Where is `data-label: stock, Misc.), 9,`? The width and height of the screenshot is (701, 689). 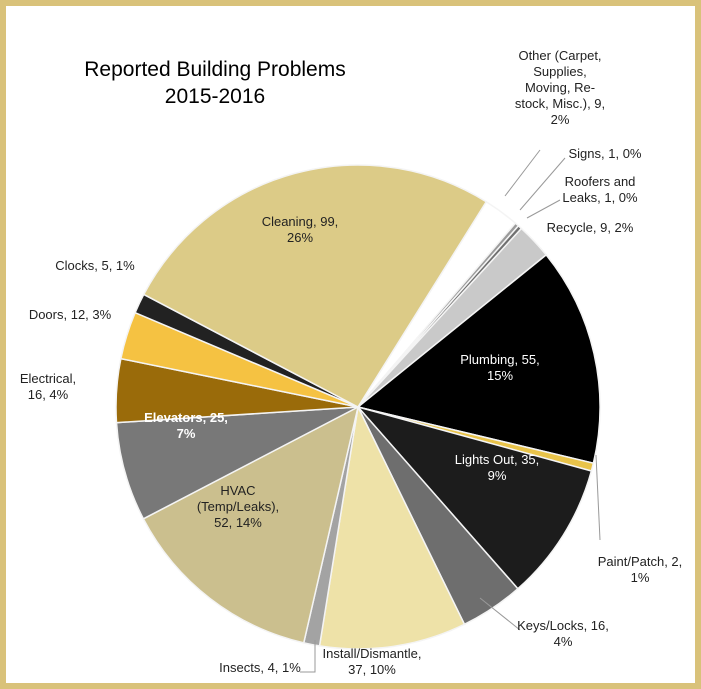
data-label: stock, Misc.), 9, is located at coordinates (560, 103).